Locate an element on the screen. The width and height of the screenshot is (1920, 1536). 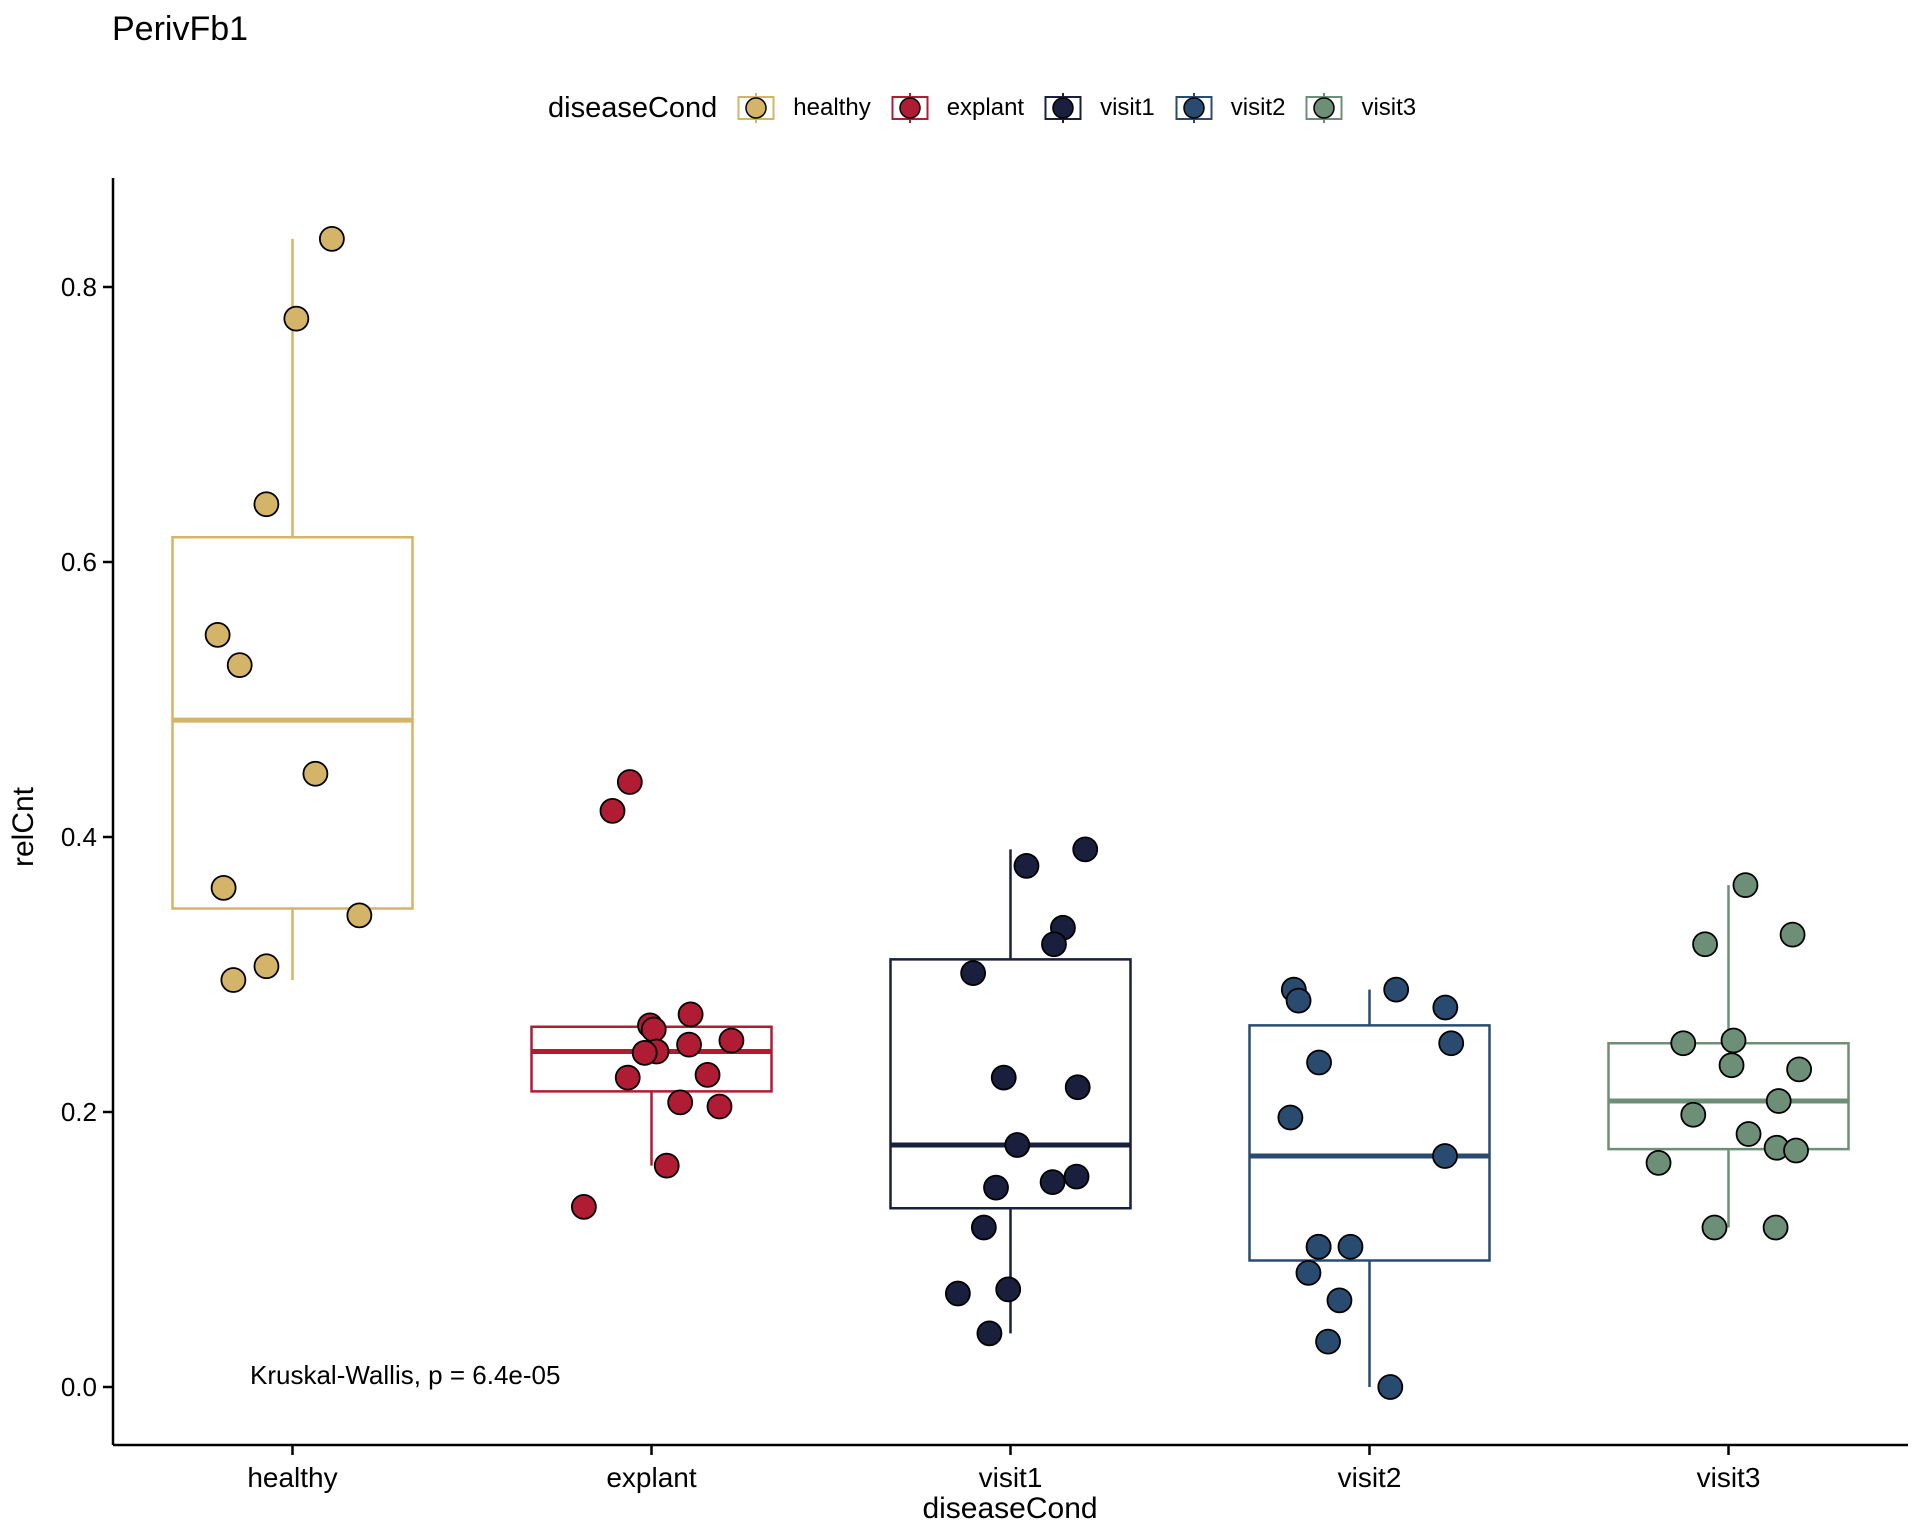
y-tick-label: 0.8 is located at coordinates (79, 287).